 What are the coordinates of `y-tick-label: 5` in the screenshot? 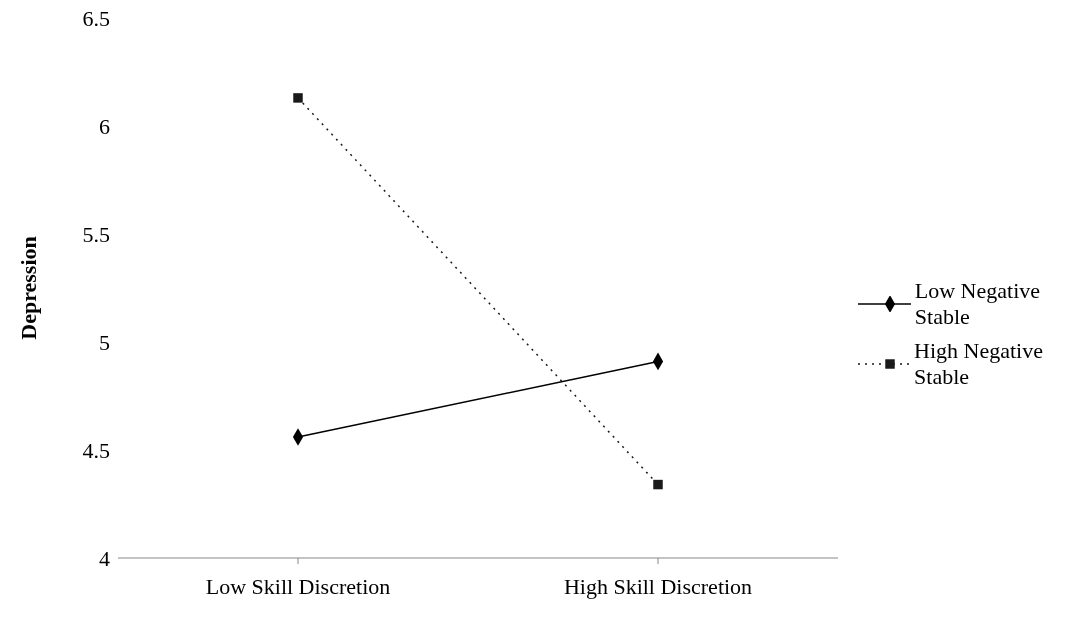 It's located at (104, 342).